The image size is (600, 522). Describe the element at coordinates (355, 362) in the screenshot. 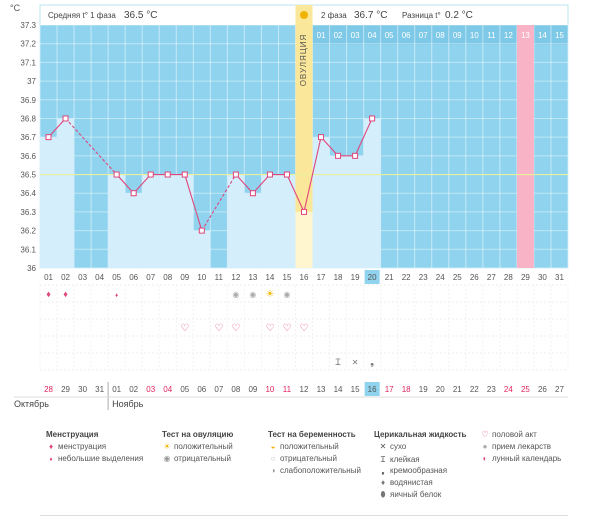

I see `dry-icon: ✕` at that location.